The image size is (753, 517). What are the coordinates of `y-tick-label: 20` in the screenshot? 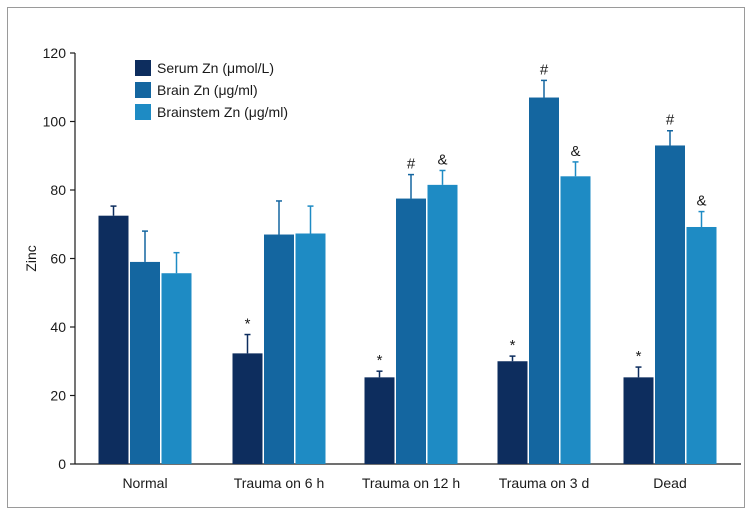 It's located at (58, 396).